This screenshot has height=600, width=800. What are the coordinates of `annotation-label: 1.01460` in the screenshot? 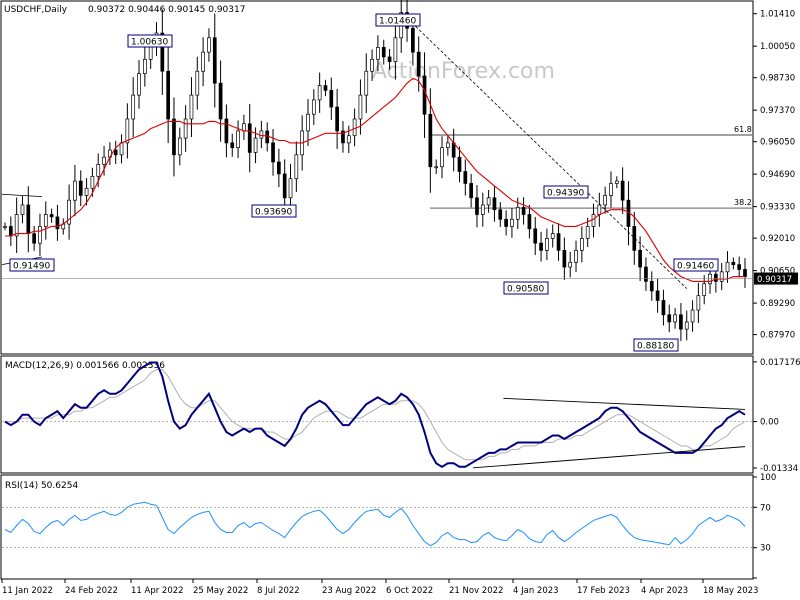 It's located at (397, 22).